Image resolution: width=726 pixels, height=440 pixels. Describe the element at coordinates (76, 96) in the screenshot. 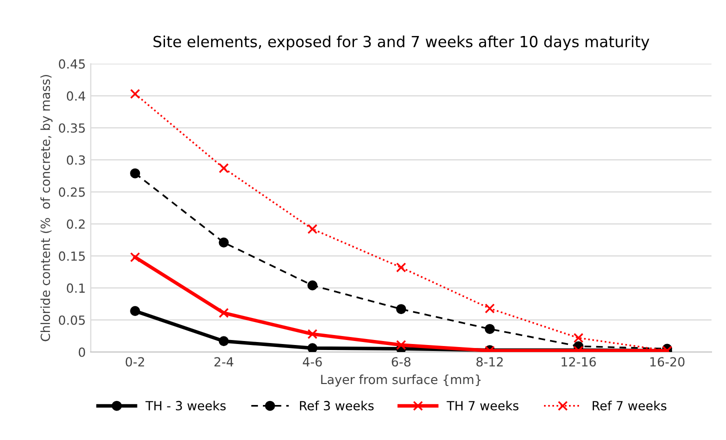

I see `y-tick-label: 0.4` at that location.